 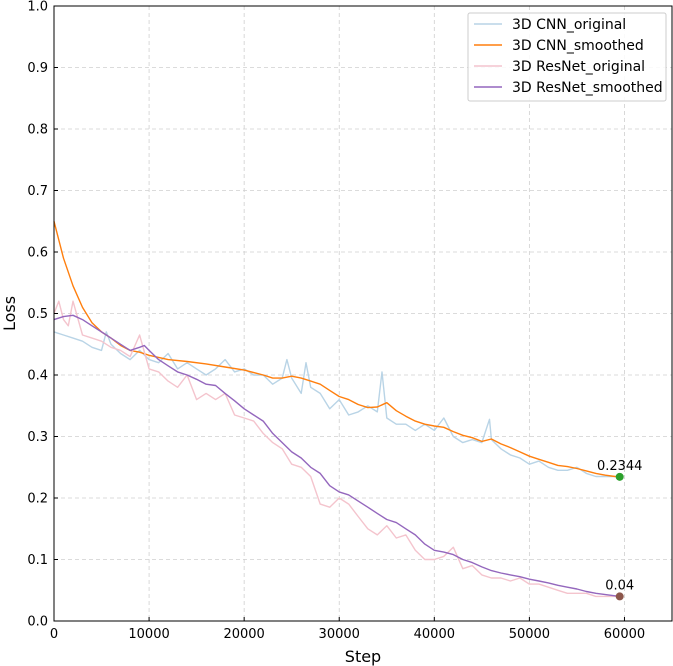 I want to click on y-tick-label: 0.2, so click(x=37, y=499).